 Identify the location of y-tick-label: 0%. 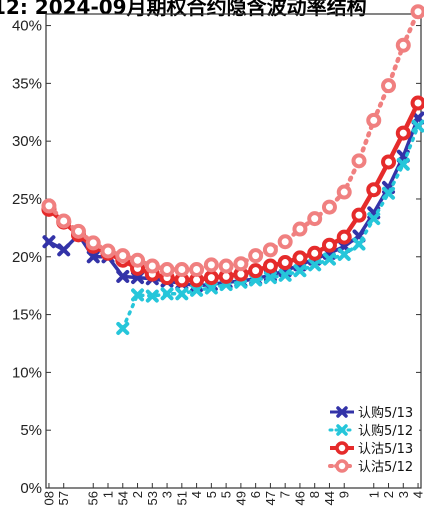
(31, 488).